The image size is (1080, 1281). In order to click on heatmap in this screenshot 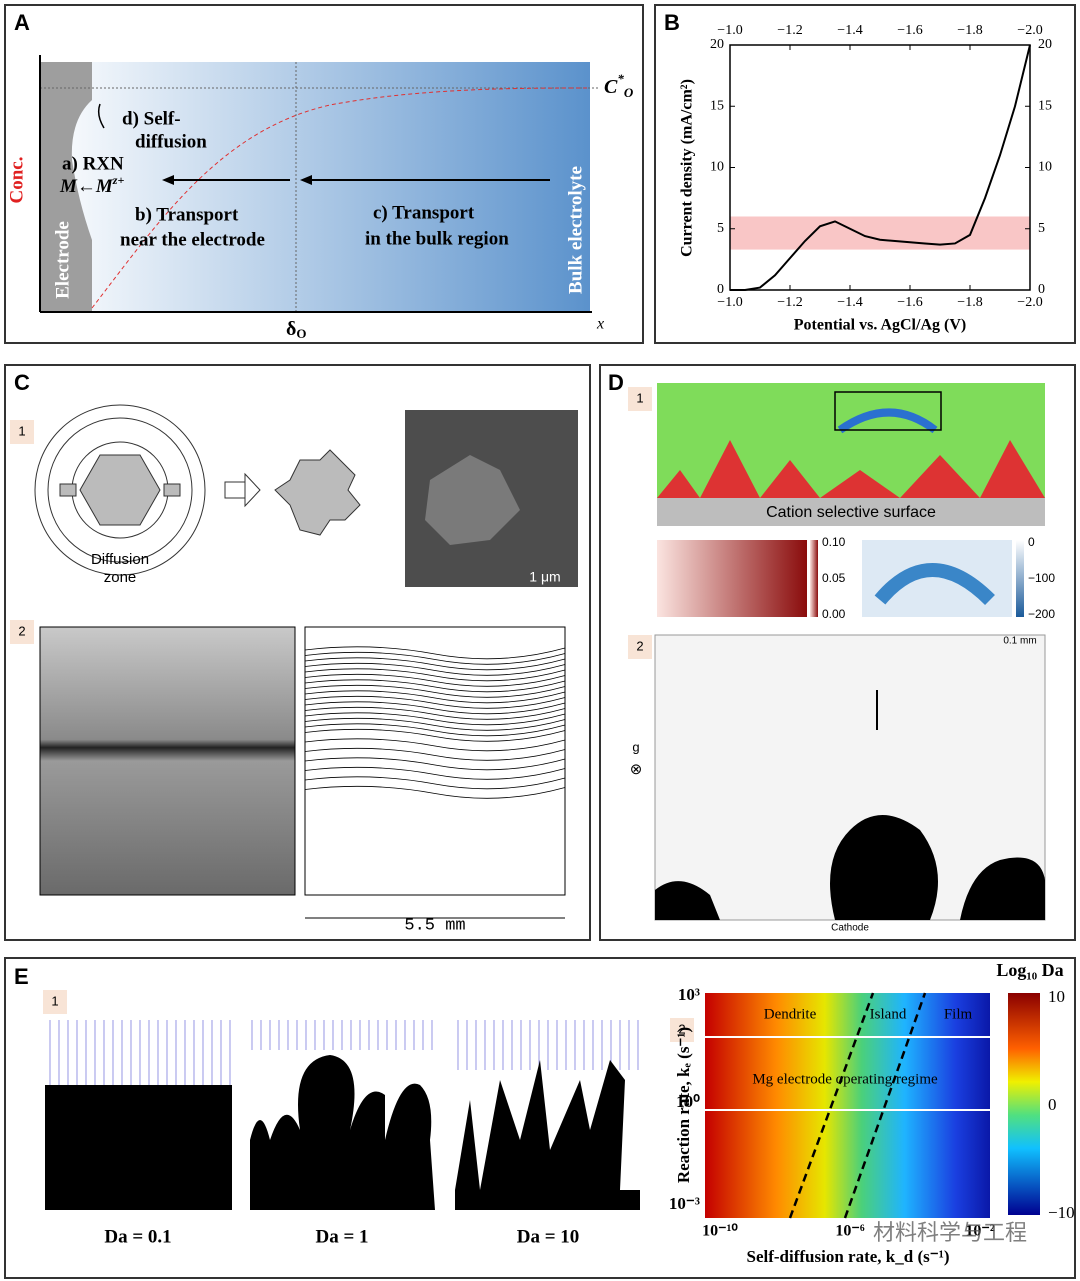, I will do `click(847, 1105)`.